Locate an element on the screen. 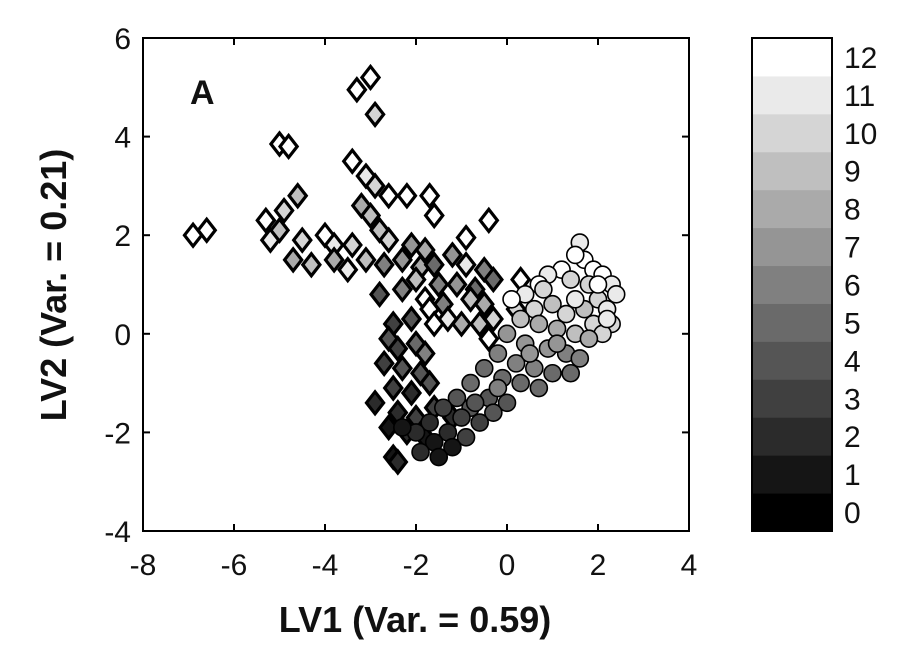 Image resolution: width=909 pixels, height=665 pixels. colorbar-tick-label: 5 is located at coordinates (852, 323).